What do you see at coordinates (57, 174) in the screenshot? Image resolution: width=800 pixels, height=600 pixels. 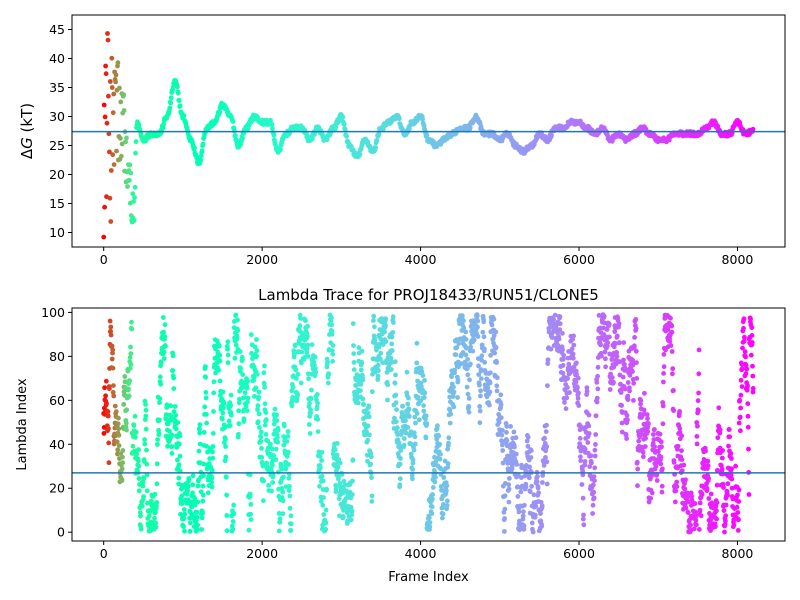 I see `y-tick-label: 20` at bounding box center [57, 174].